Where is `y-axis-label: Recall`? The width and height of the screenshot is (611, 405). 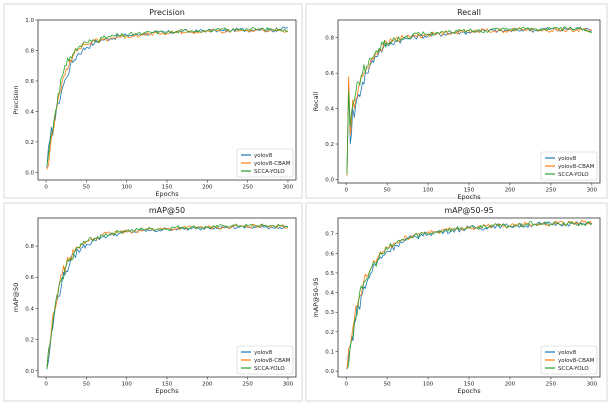
y-axis-label: Recall is located at coordinates (316, 102).